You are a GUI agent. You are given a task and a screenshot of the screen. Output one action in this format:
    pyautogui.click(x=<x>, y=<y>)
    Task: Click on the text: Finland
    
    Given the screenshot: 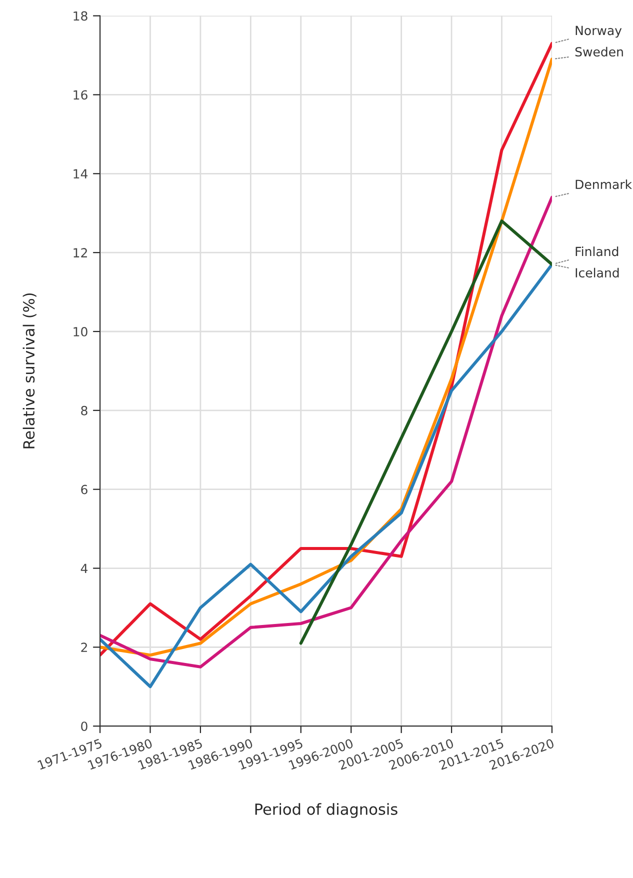 What is the action you would take?
    pyautogui.click(x=597, y=251)
    